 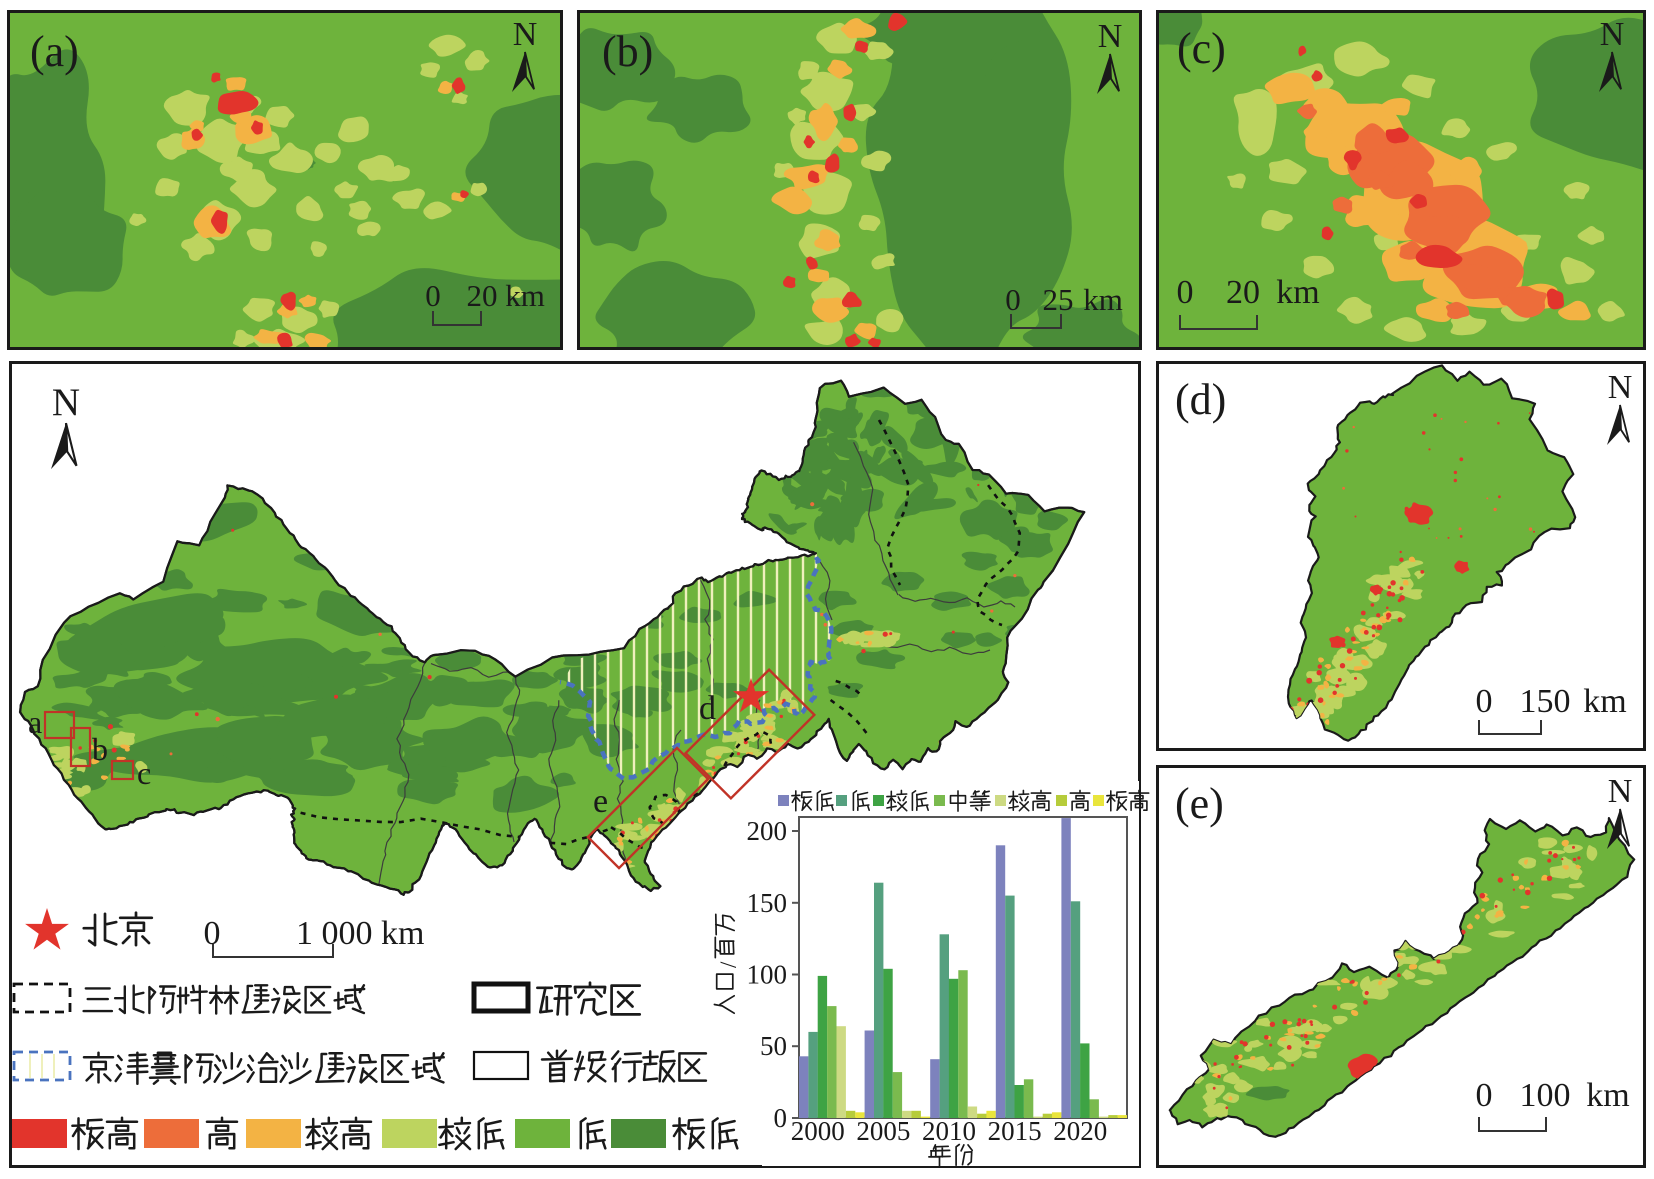 What do you see at coordinates (1199, 803) in the screenshot?
I see `svg-text: (e)` at bounding box center [1199, 803].